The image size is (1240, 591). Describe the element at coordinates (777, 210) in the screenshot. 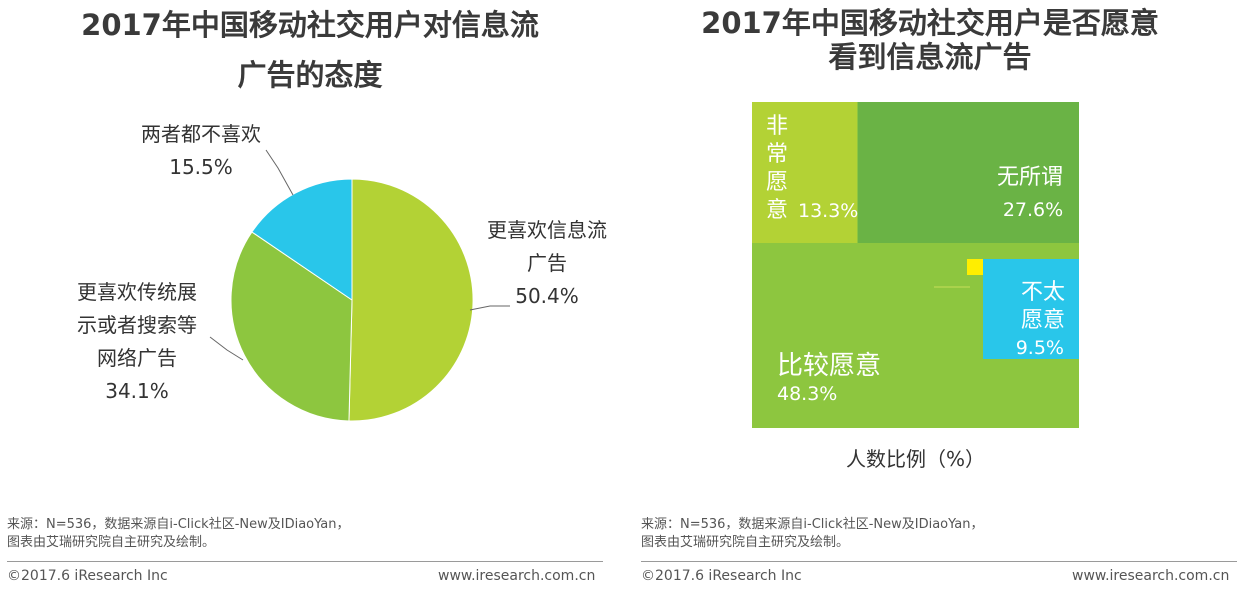

I see `treemap-label-feichang-char: 意` at that location.